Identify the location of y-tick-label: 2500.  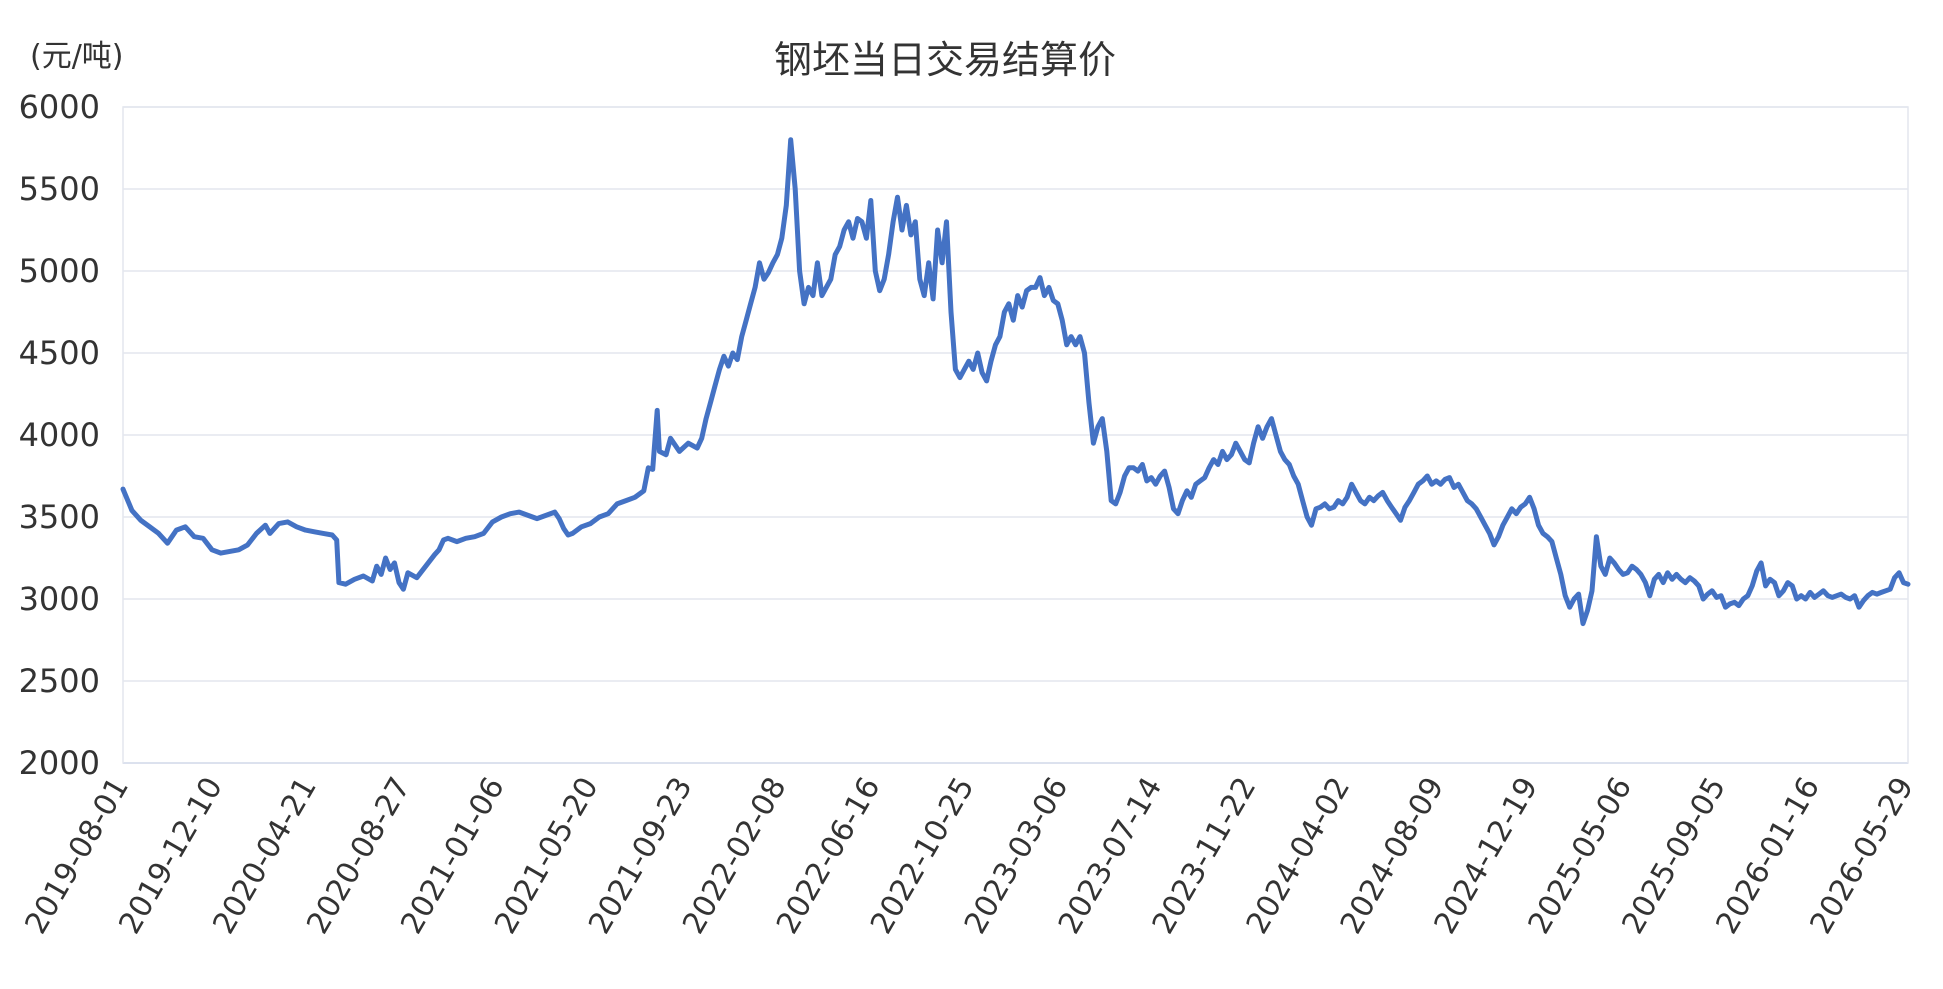
(59, 681).